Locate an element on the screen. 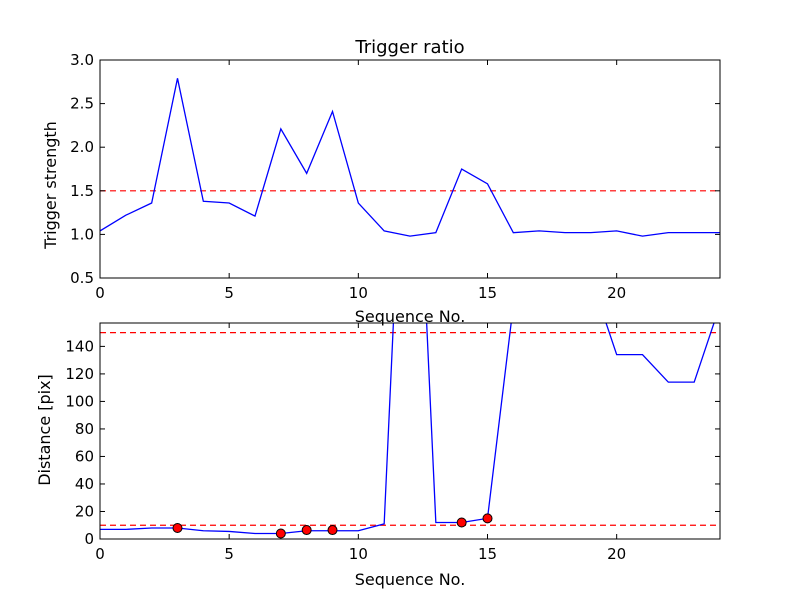  bottom-chart-xtick-label: 0 is located at coordinates (100, 554).